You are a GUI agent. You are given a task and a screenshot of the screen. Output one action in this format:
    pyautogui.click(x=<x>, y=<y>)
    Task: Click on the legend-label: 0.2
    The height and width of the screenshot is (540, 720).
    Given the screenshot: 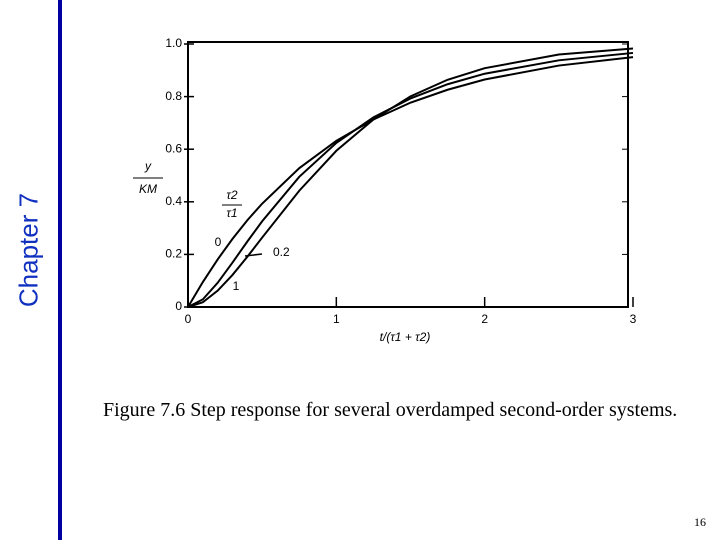 What is the action you would take?
    pyautogui.click(x=281, y=252)
    